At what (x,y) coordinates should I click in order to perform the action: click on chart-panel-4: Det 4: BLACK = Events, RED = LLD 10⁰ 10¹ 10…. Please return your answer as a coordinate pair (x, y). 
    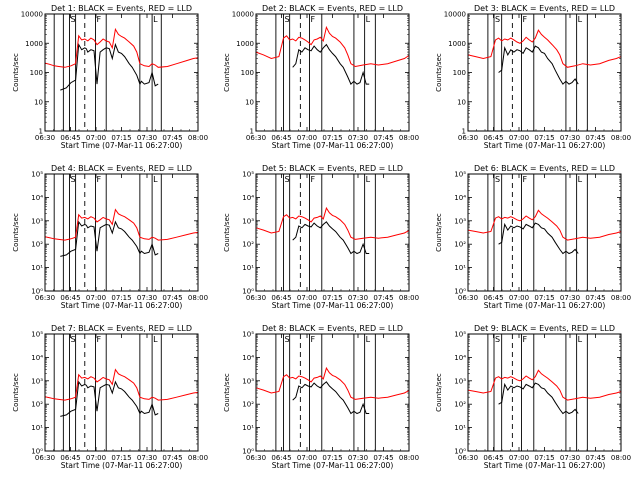
    Looking at the image, I should click on (110, 237).